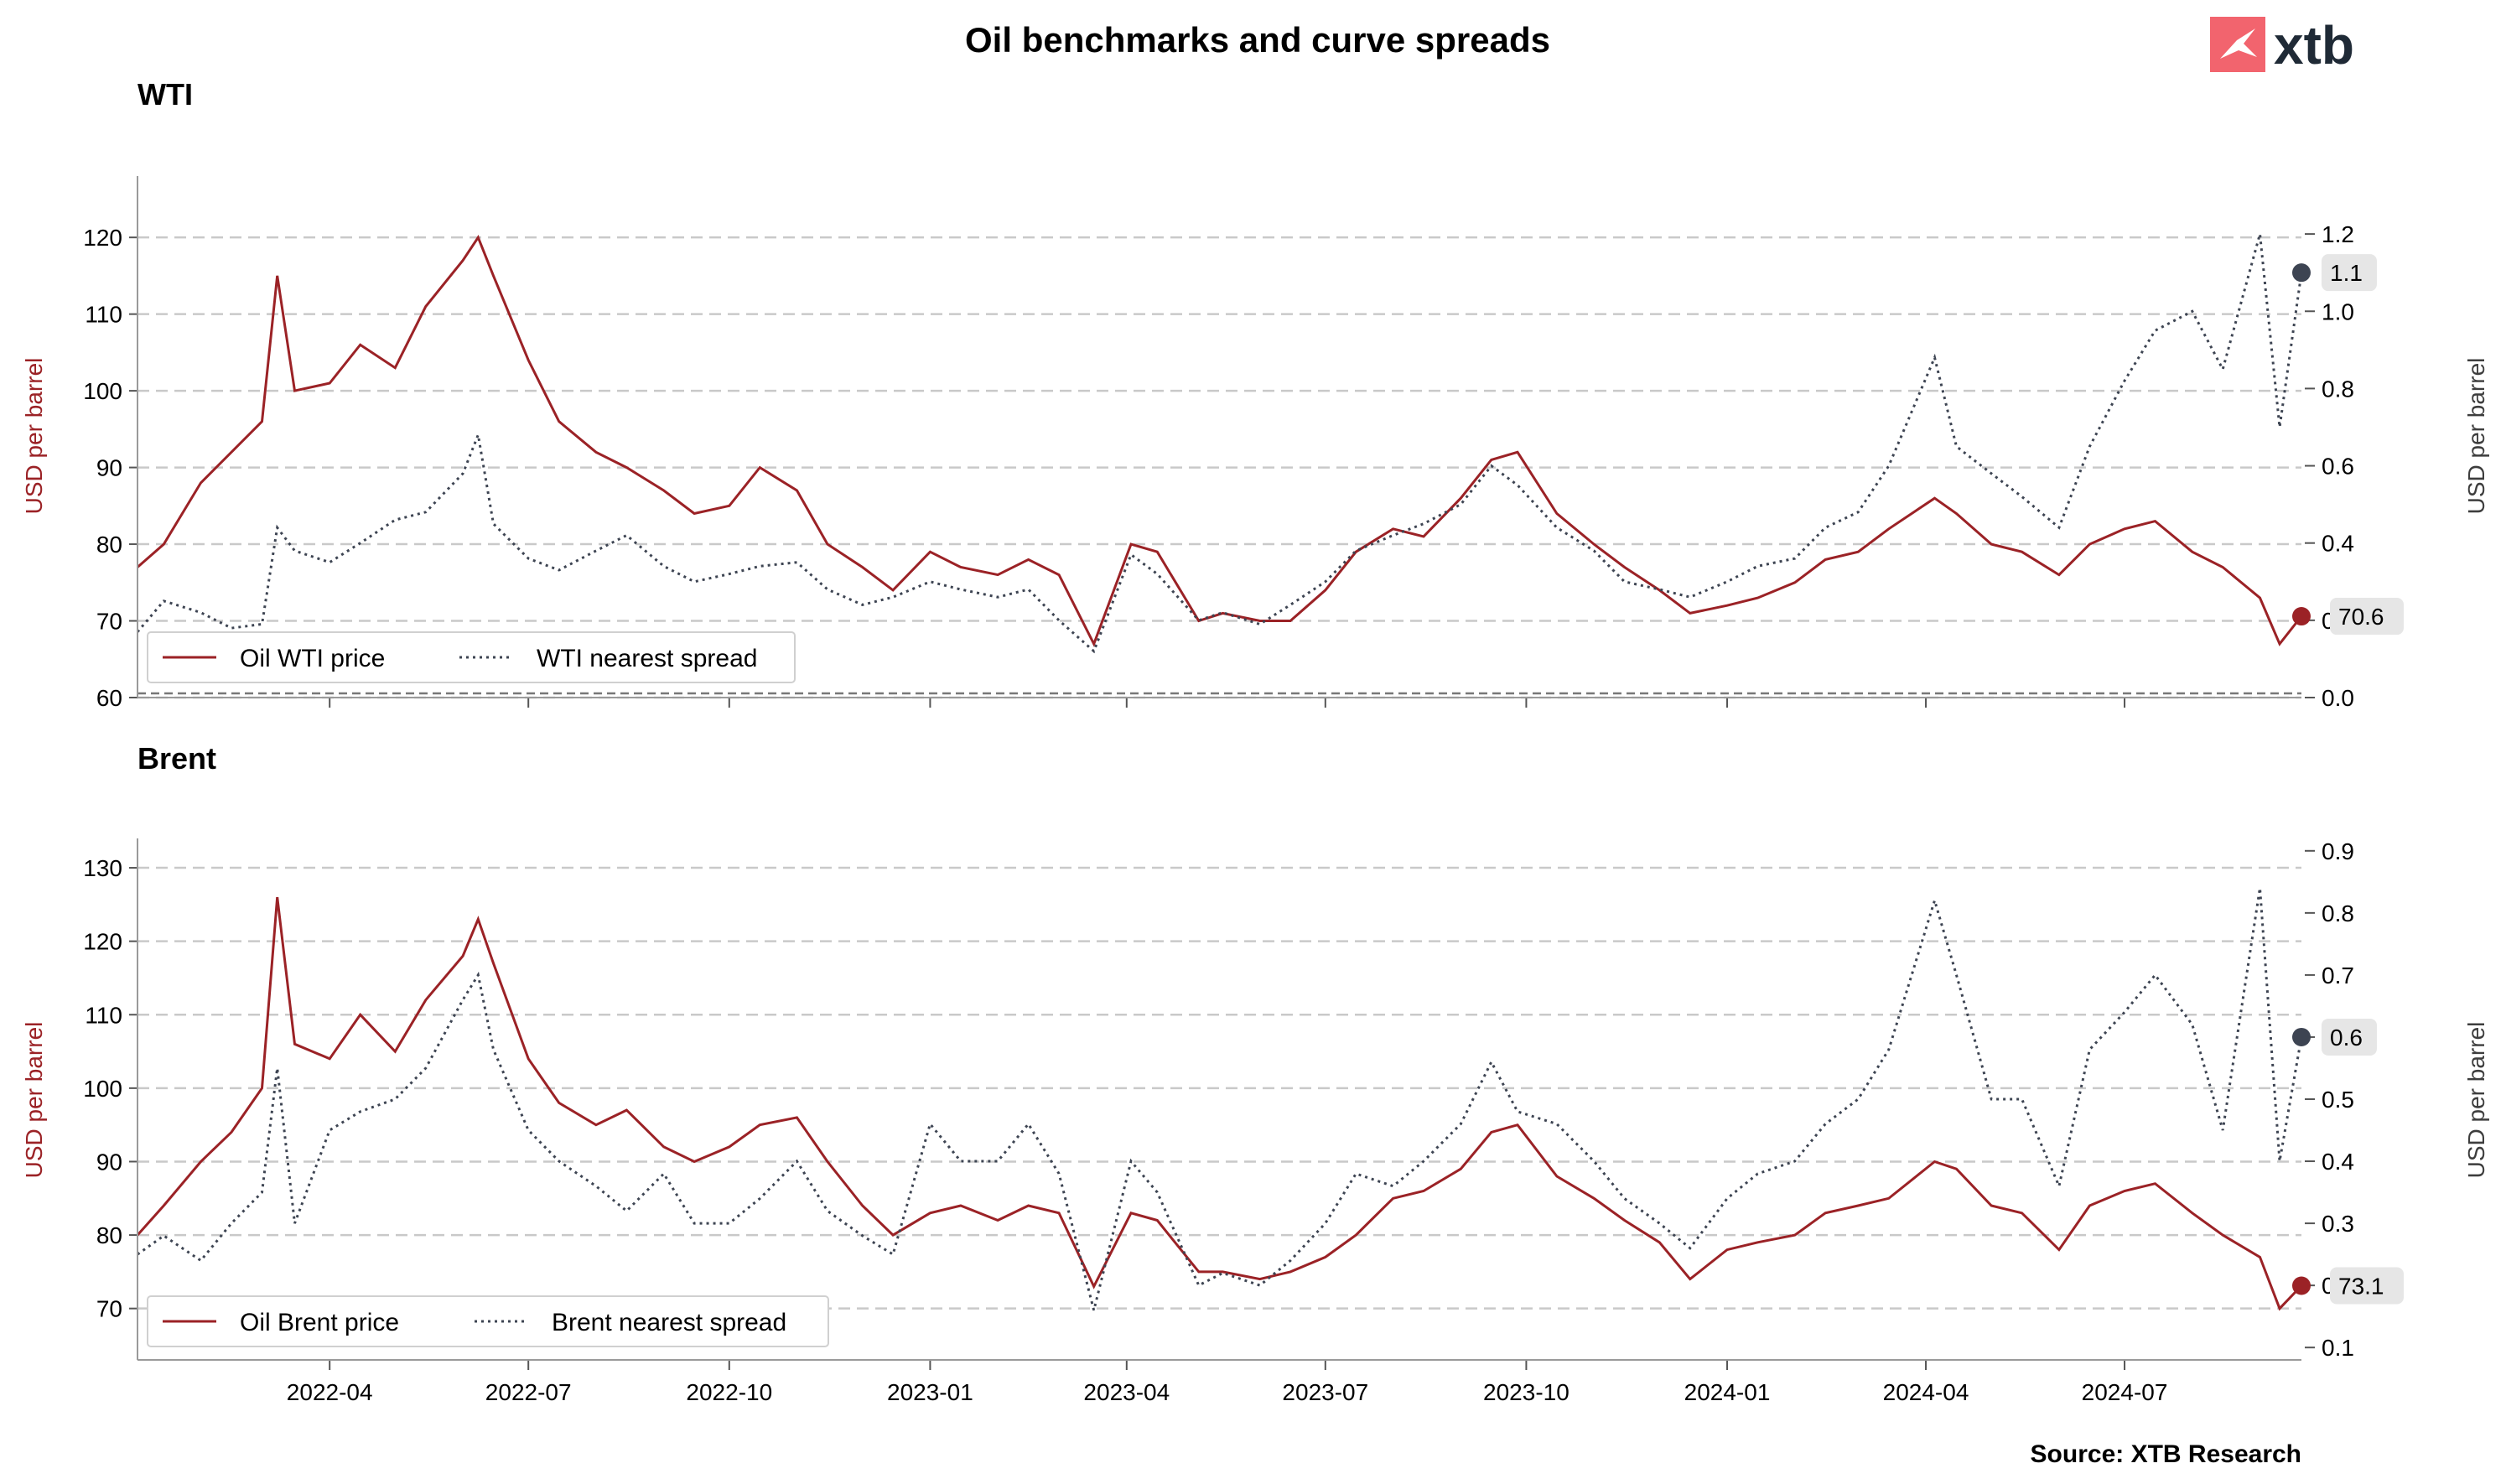 Image resolution: width=2506 pixels, height=1484 pixels. Describe the element at coordinates (103, 1015) in the screenshot. I see `brent-left-tick-label: 110` at that location.